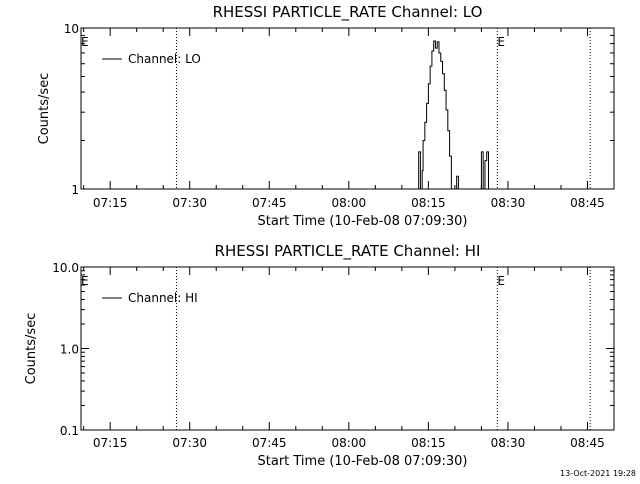  Describe the element at coordinates (348, 251) in the screenshot. I see `chart-title: RHESSI PARTICLE_RATE Channel: HI` at that location.